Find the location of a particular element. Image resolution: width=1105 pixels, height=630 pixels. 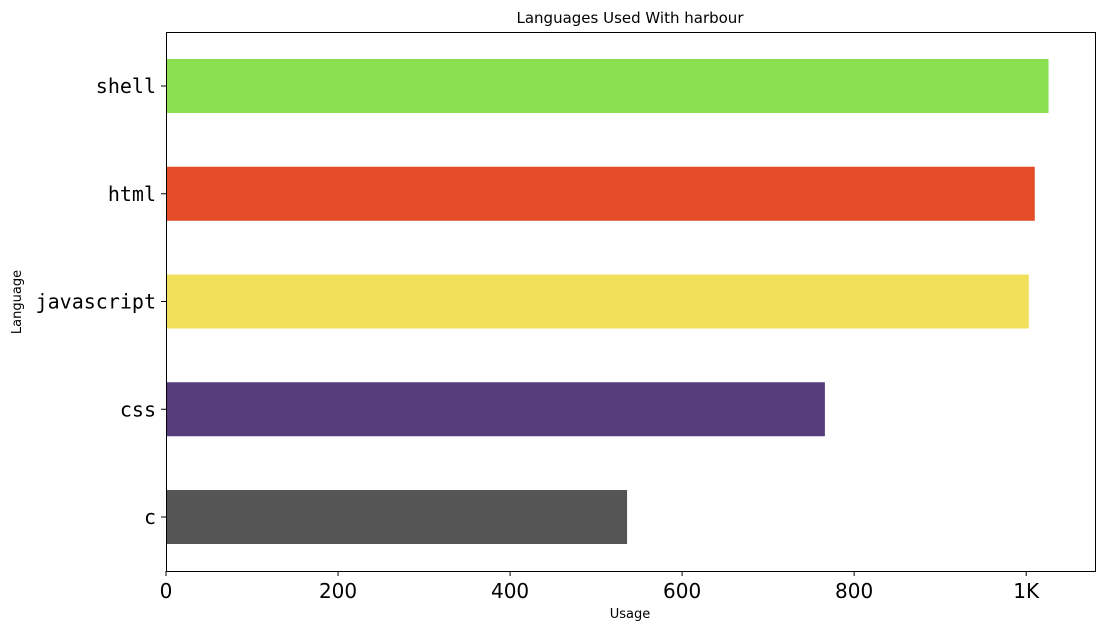

bar-c is located at coordinates (397, 517).